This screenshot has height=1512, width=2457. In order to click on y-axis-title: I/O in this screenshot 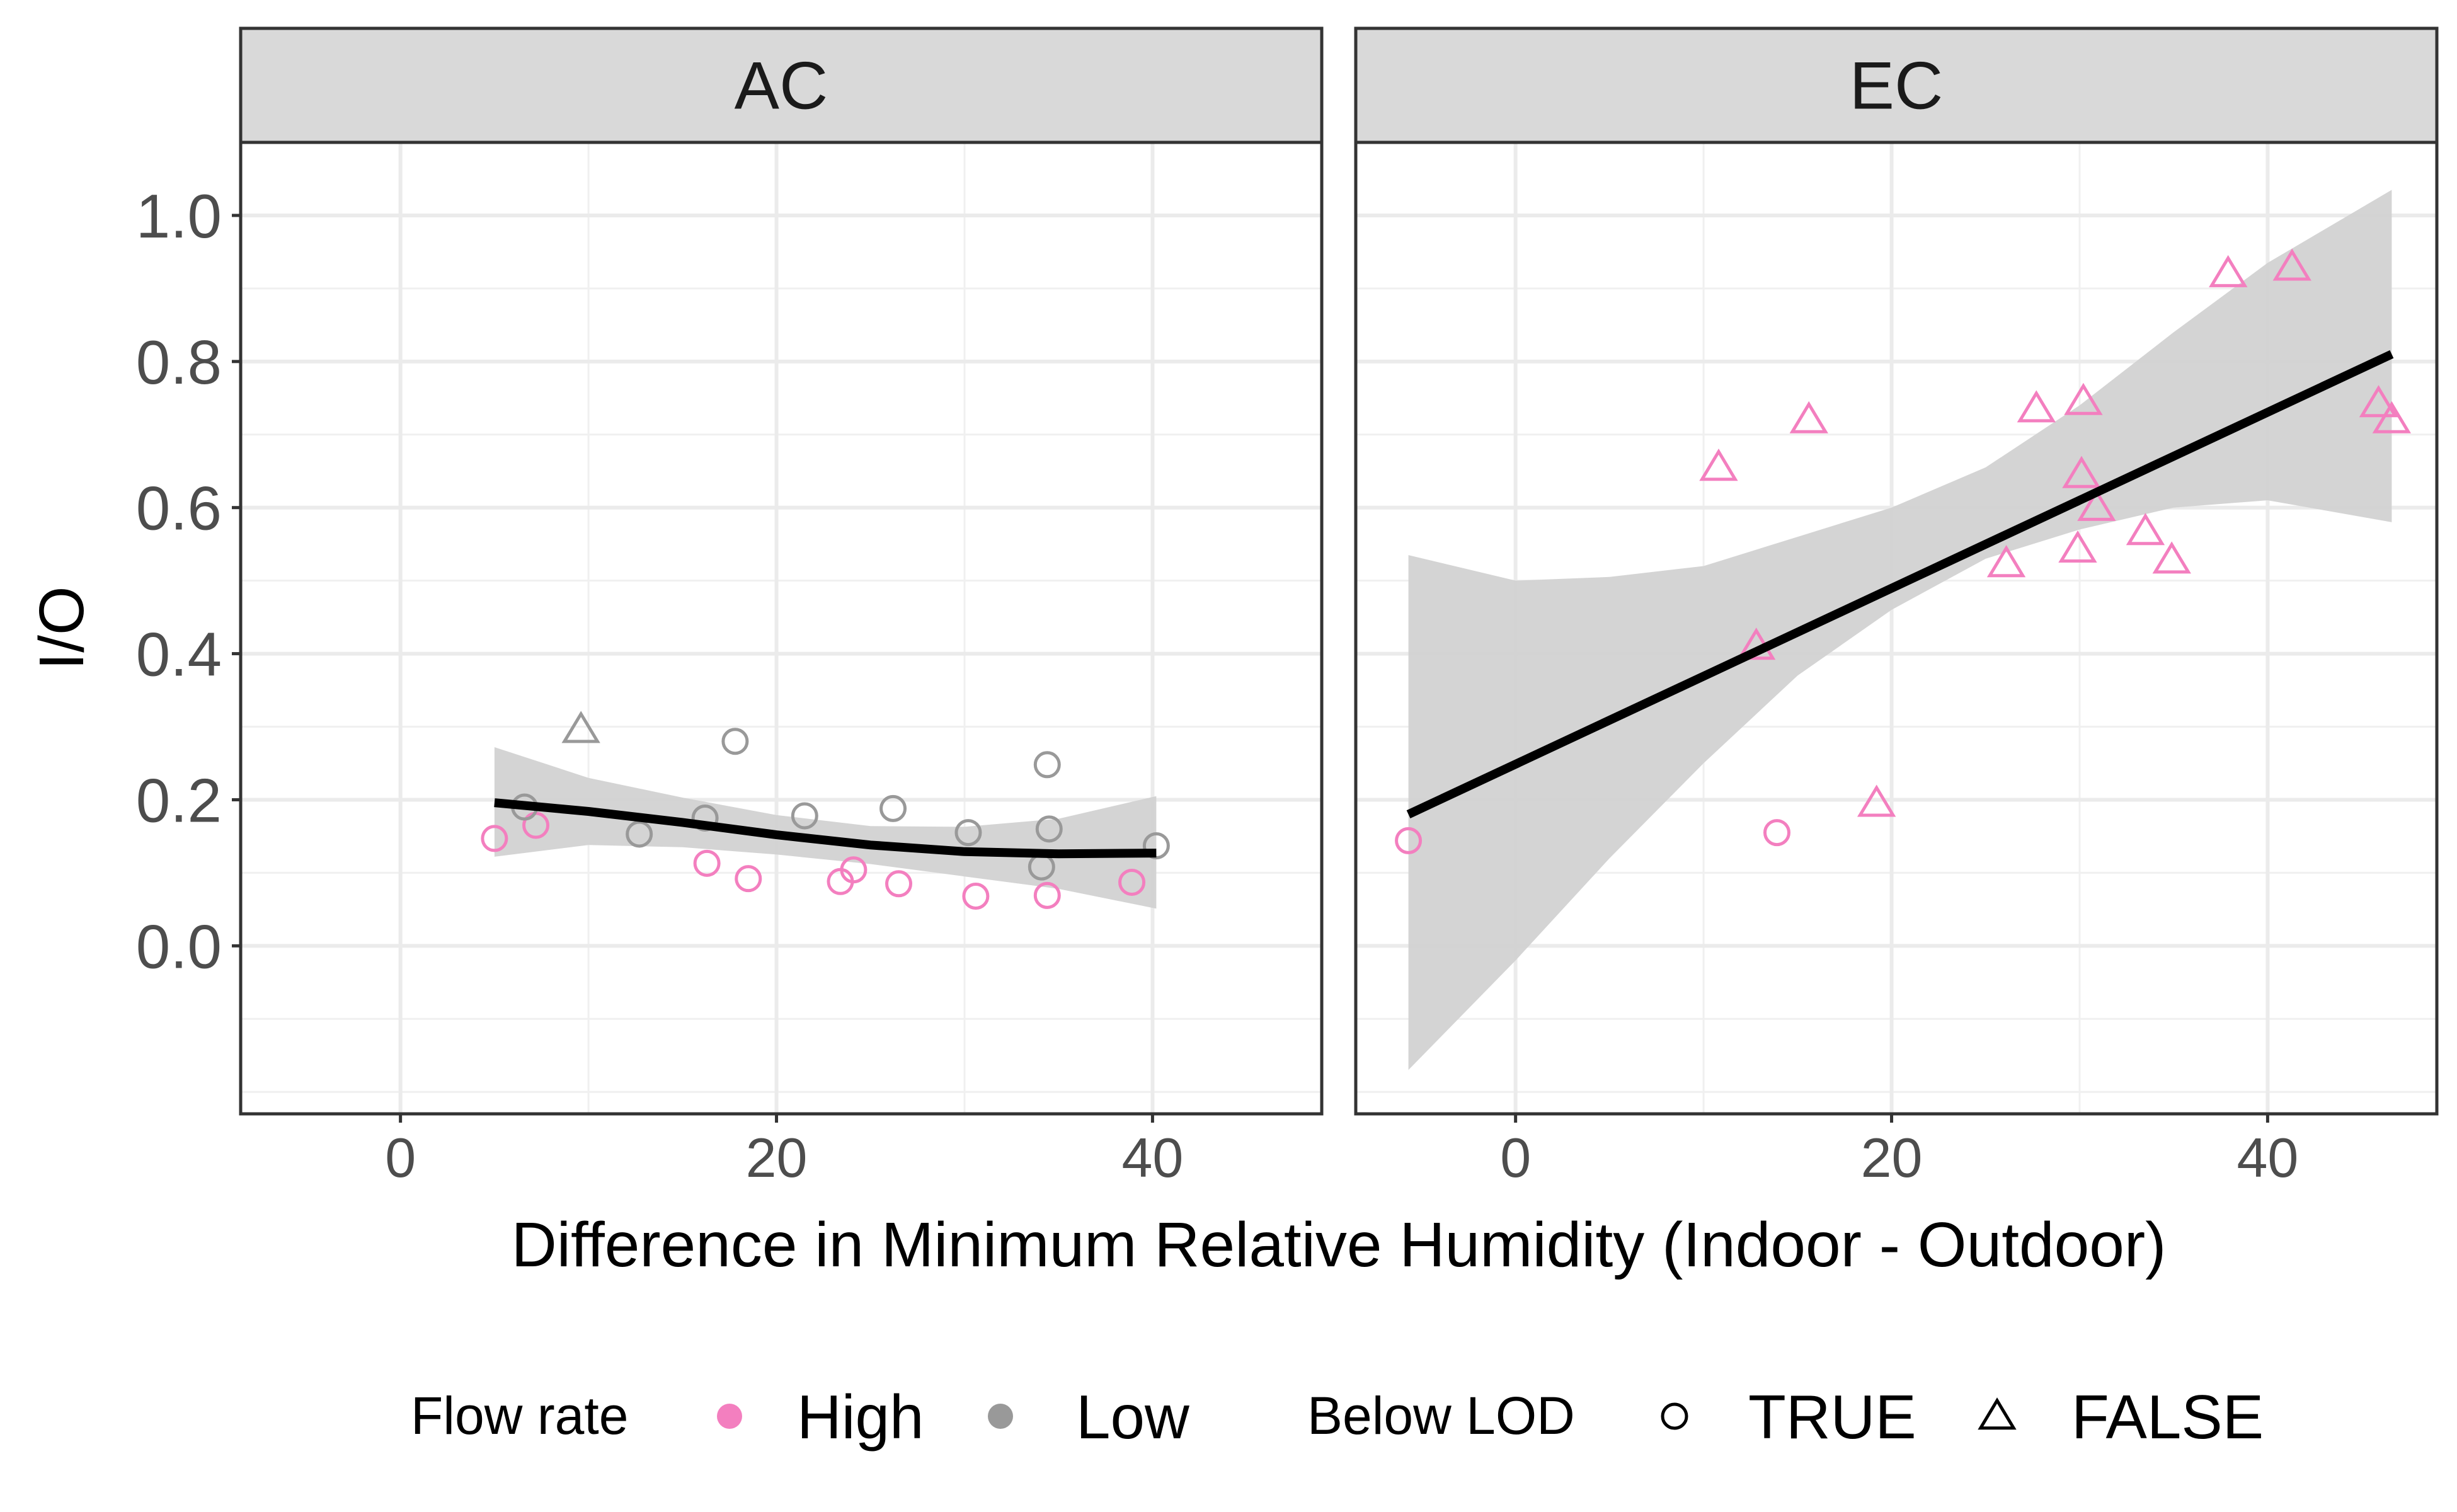, I will do `click(61, 628)`.